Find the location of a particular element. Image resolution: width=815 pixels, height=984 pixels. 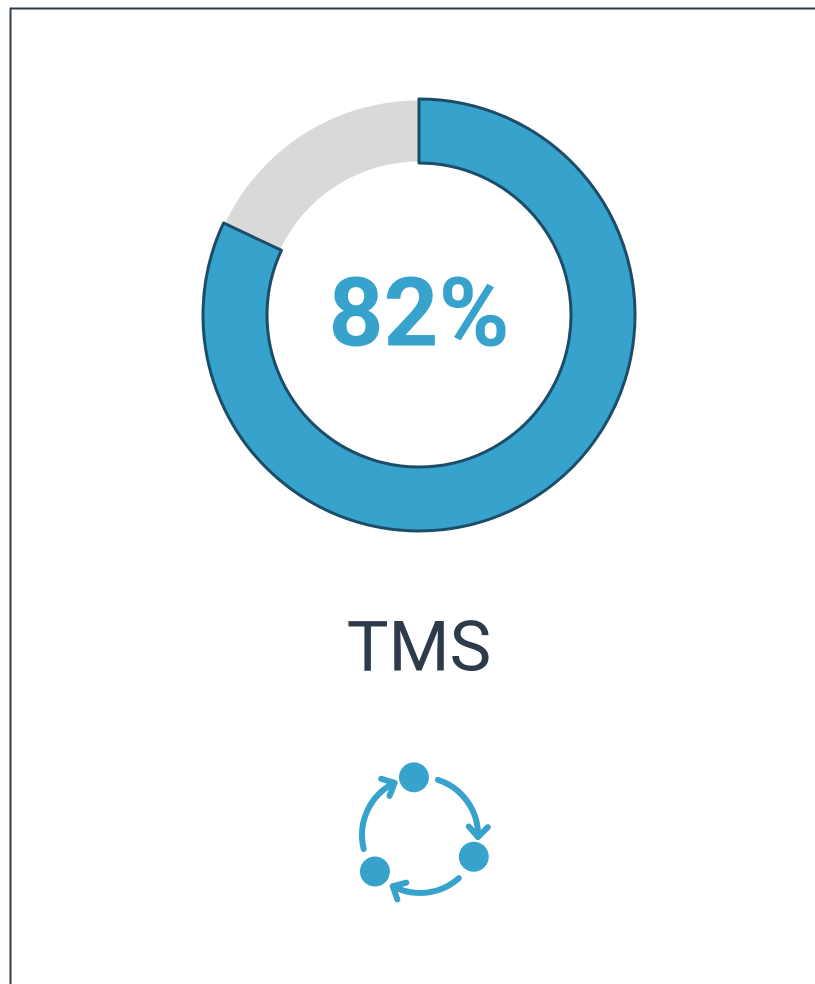

sync-icon is located at coordinates (425, 832).